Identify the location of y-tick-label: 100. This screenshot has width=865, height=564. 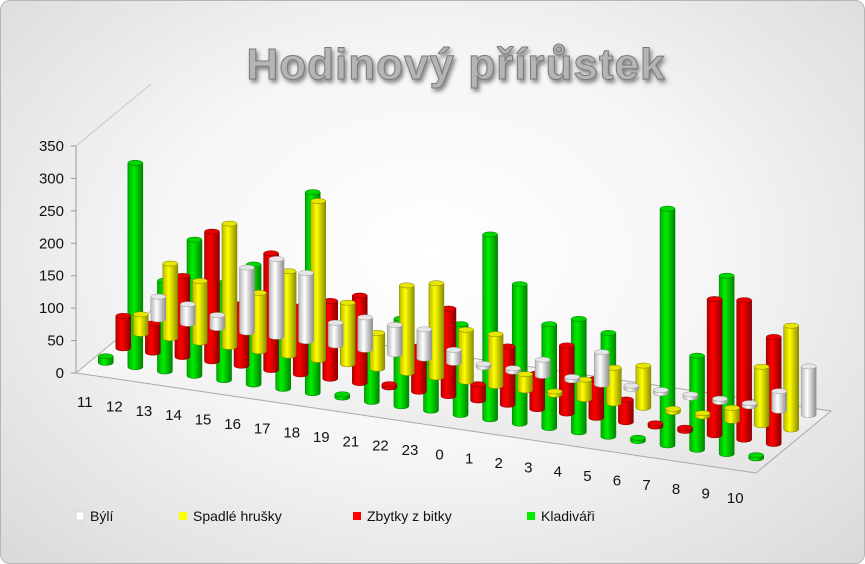
(51, 308).